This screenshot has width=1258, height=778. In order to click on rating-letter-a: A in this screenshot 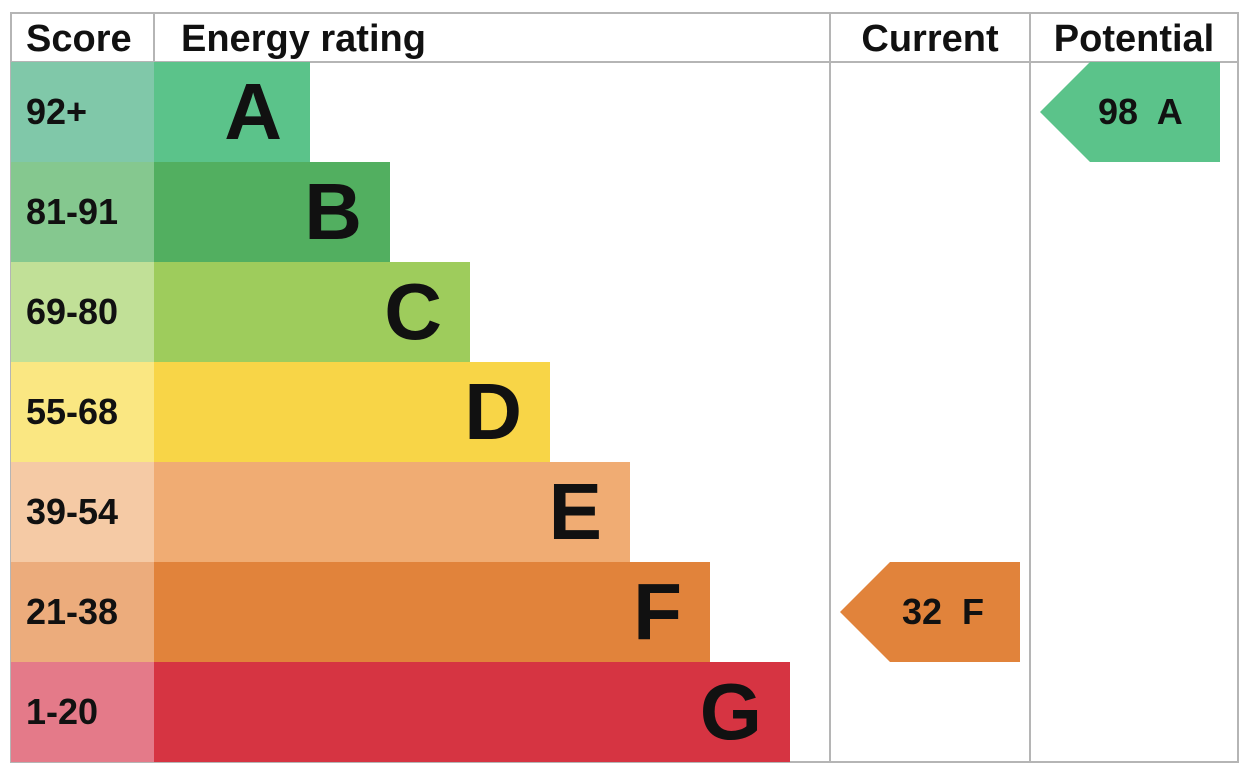, I will do `click(253, 111)`.